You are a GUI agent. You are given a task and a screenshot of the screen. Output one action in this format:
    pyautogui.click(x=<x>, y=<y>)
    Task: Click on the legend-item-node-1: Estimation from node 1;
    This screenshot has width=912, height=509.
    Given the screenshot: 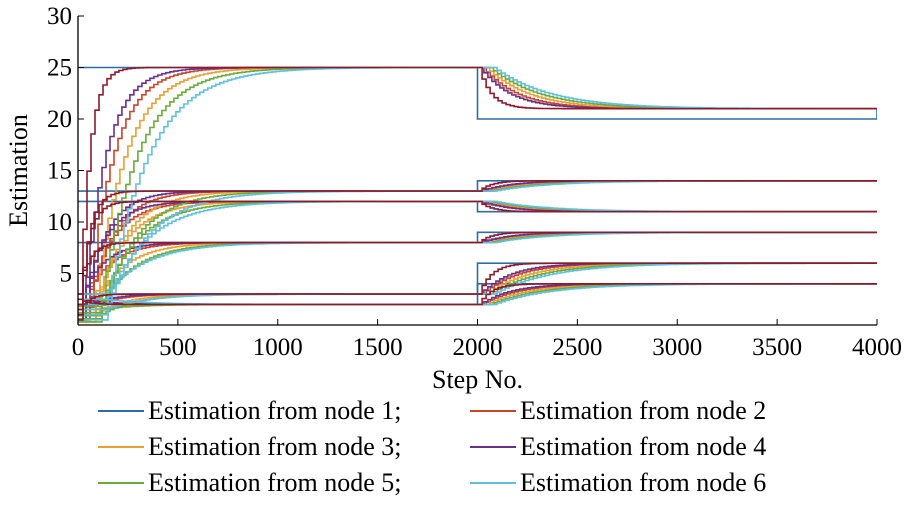 What is the action you would take?
    pyautogui.click(x=284, y=411)
    